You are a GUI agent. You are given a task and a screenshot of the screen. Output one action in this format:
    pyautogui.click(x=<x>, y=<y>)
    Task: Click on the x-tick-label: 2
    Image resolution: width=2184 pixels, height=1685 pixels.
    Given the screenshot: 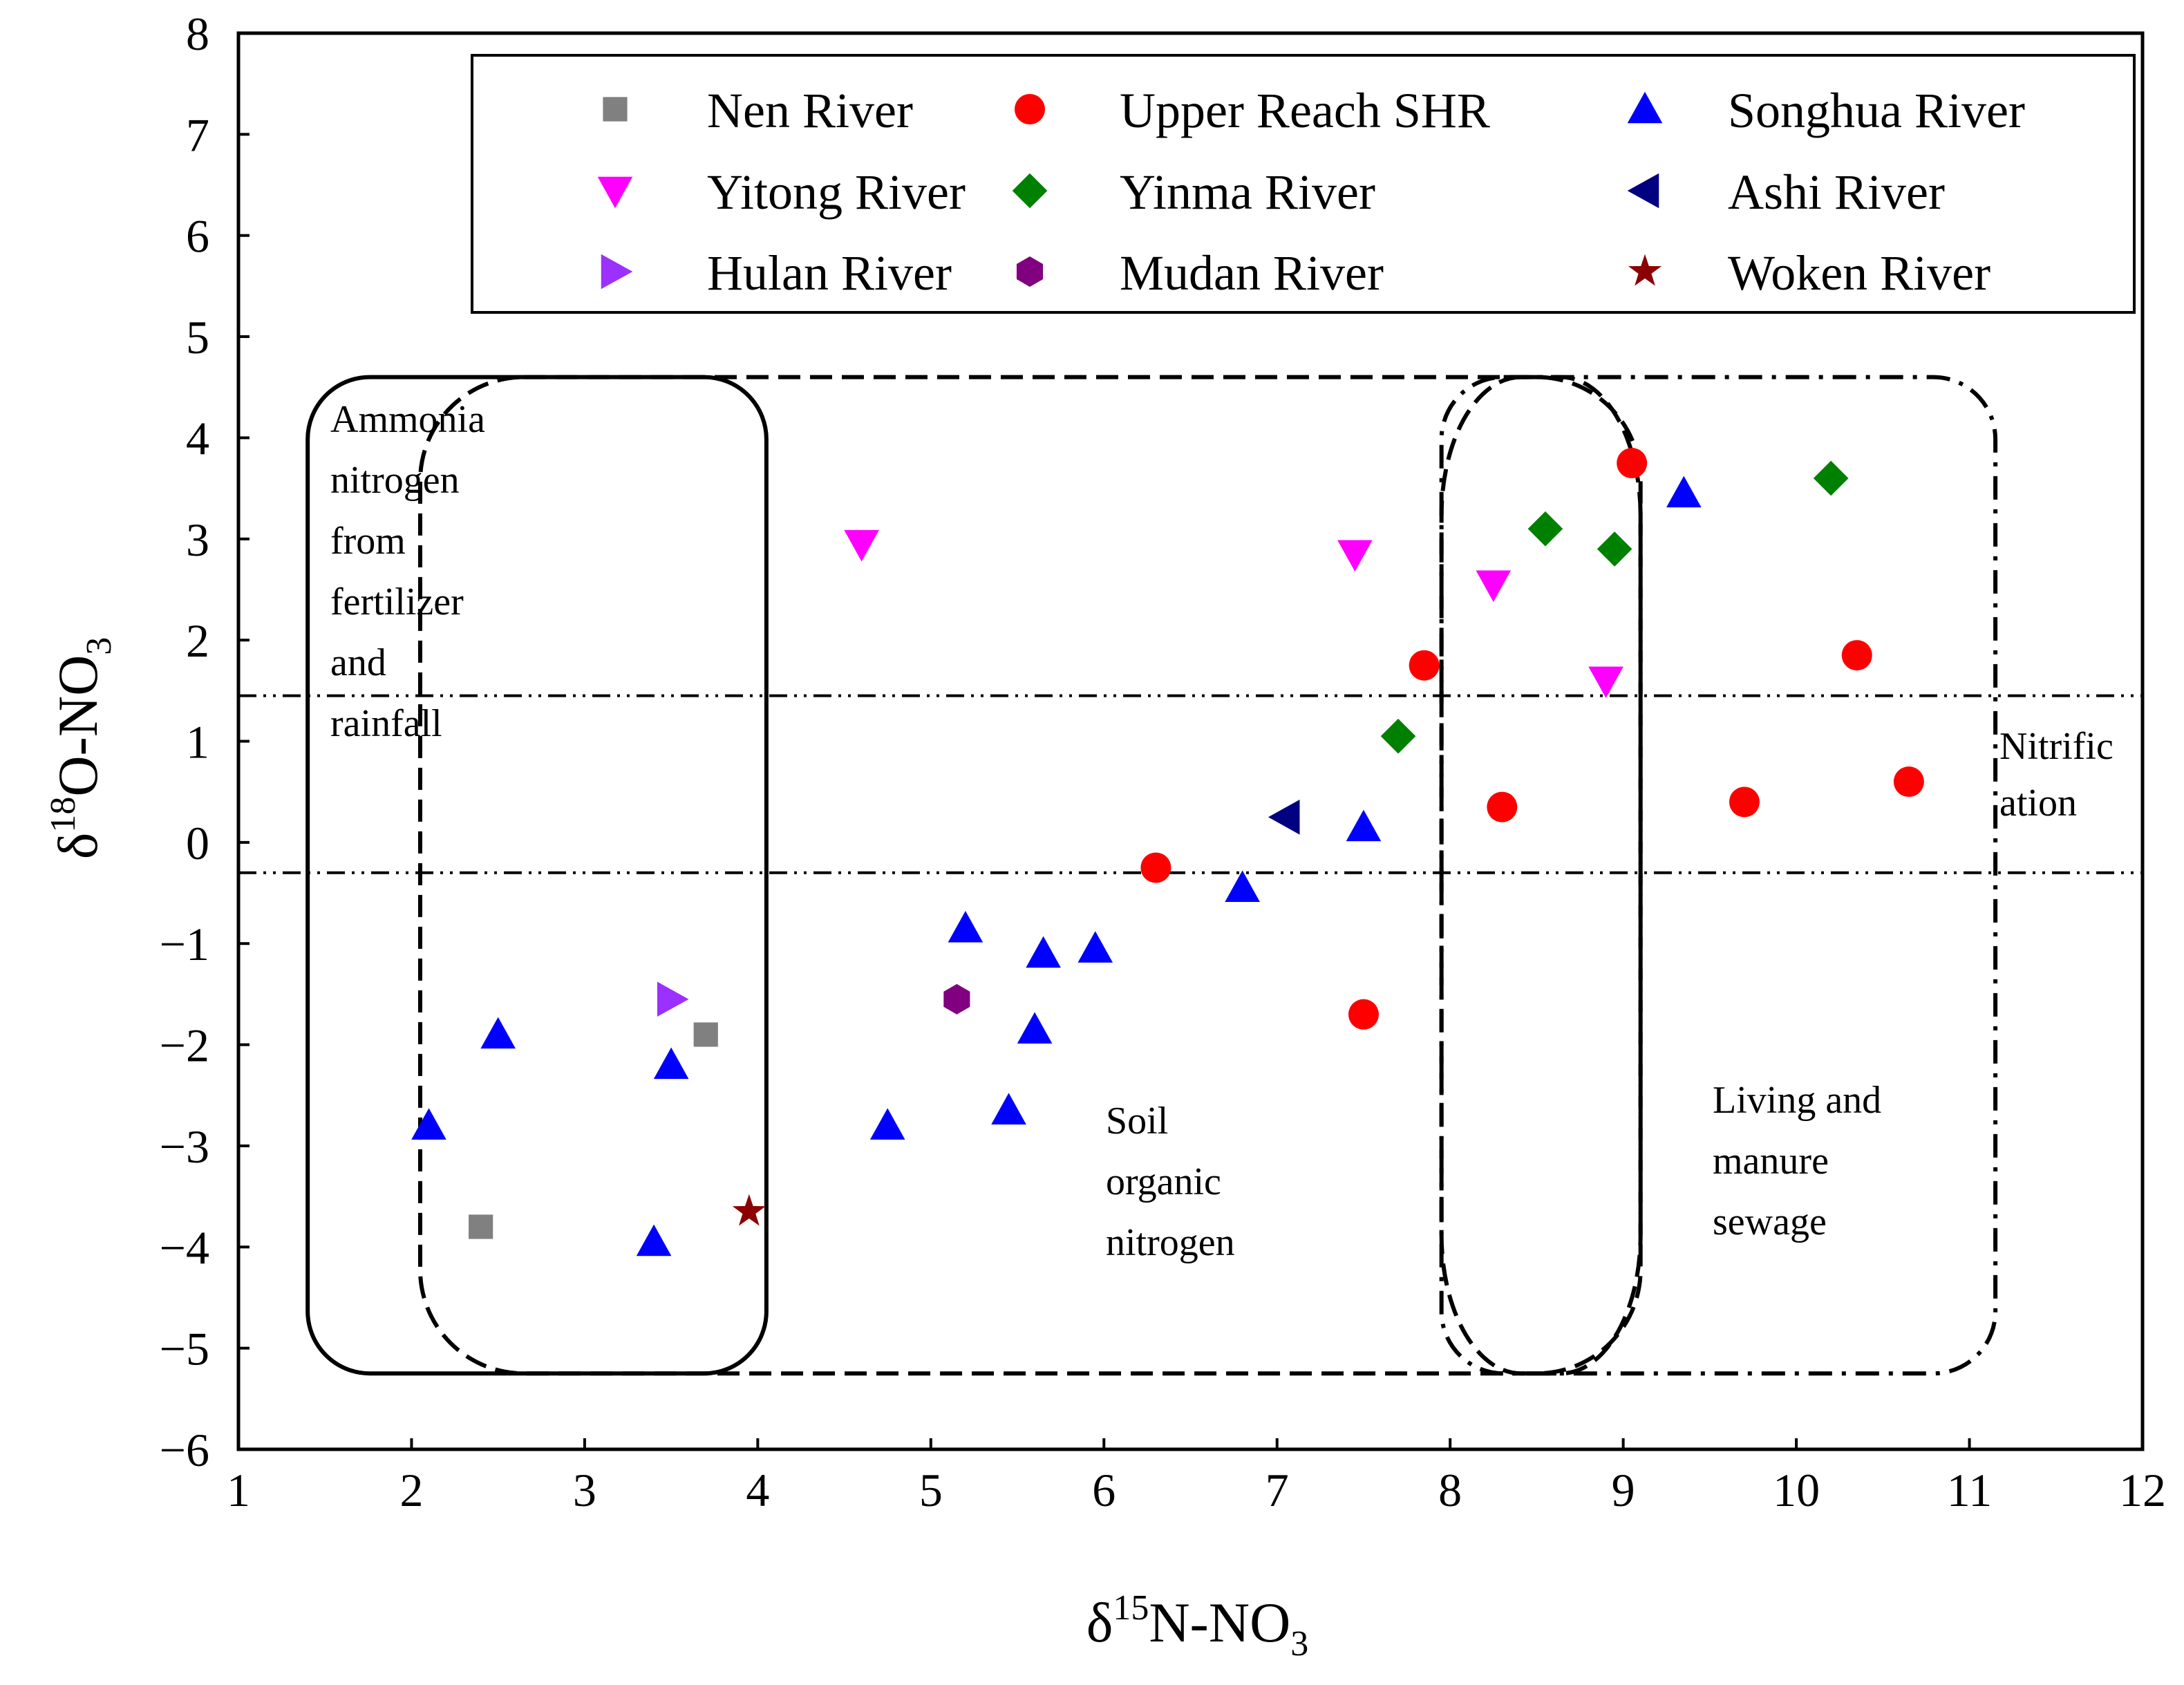 What is the action you would take?
    pyautogui.click(x=411, y=1490)
    